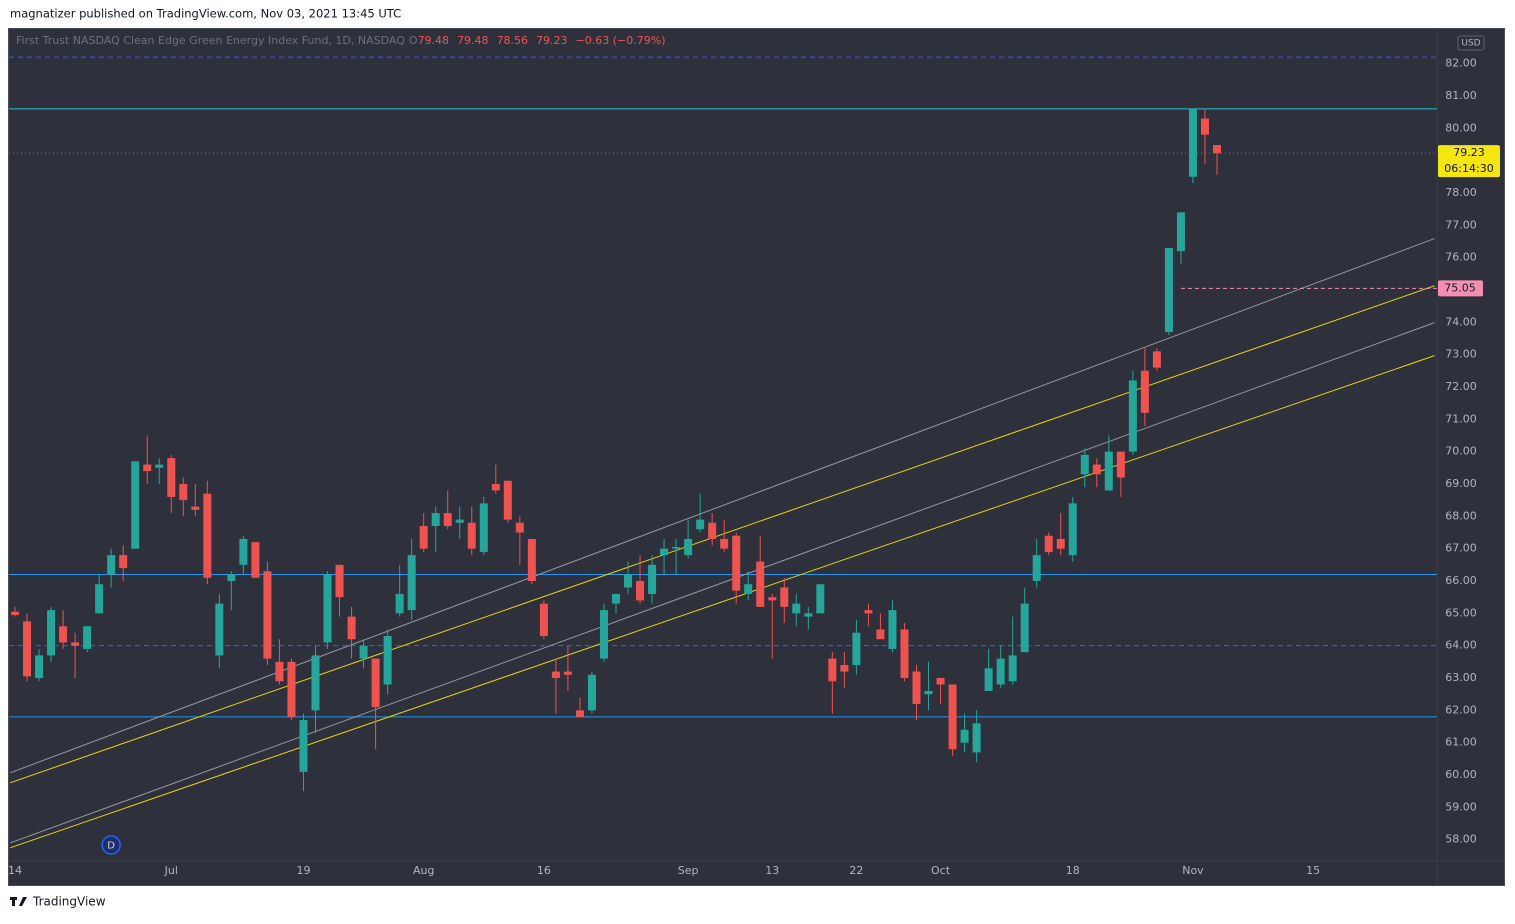  What do you see at coordinates (1461, 612) in the screenshot?
I see `y-tick-label: 65.00` at bounding box center [1461, 612].